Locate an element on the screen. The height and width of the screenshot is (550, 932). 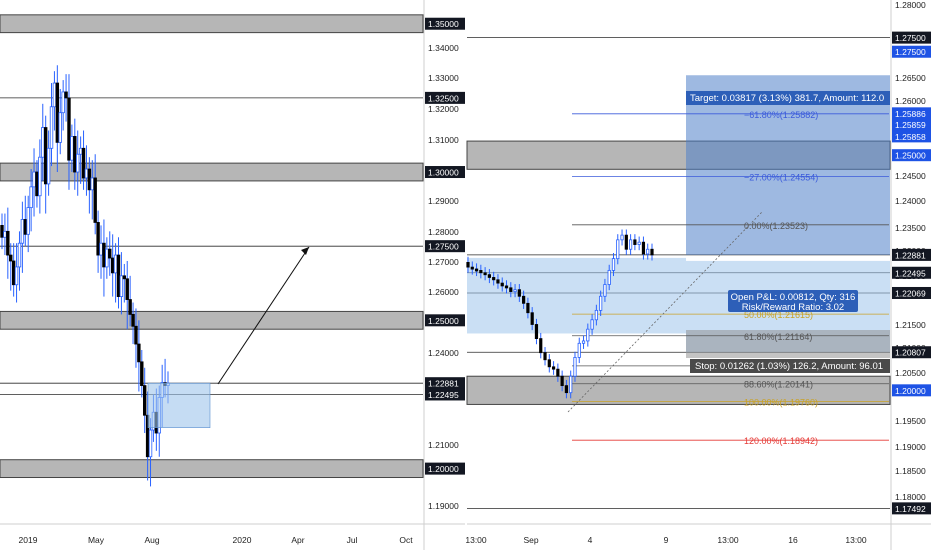
price-tag-label: 1.20000 is located at coordinates (443, 469).